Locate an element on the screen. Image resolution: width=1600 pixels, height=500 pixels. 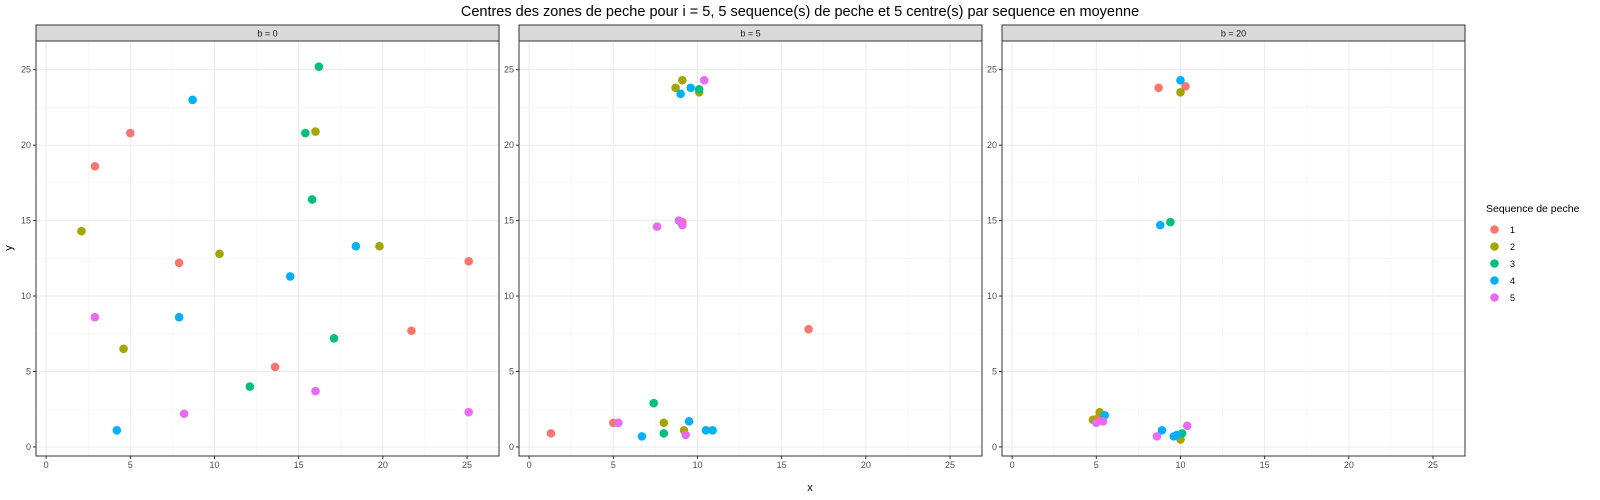
y-tick-label: 15 is located at coordinates (26, 221).